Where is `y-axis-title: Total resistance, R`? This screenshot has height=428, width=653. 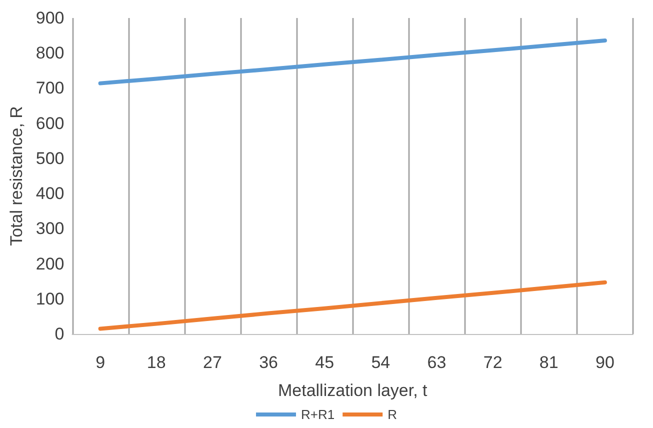 y-axis-title: Total resistance, R is located at coordinates (16, 176).